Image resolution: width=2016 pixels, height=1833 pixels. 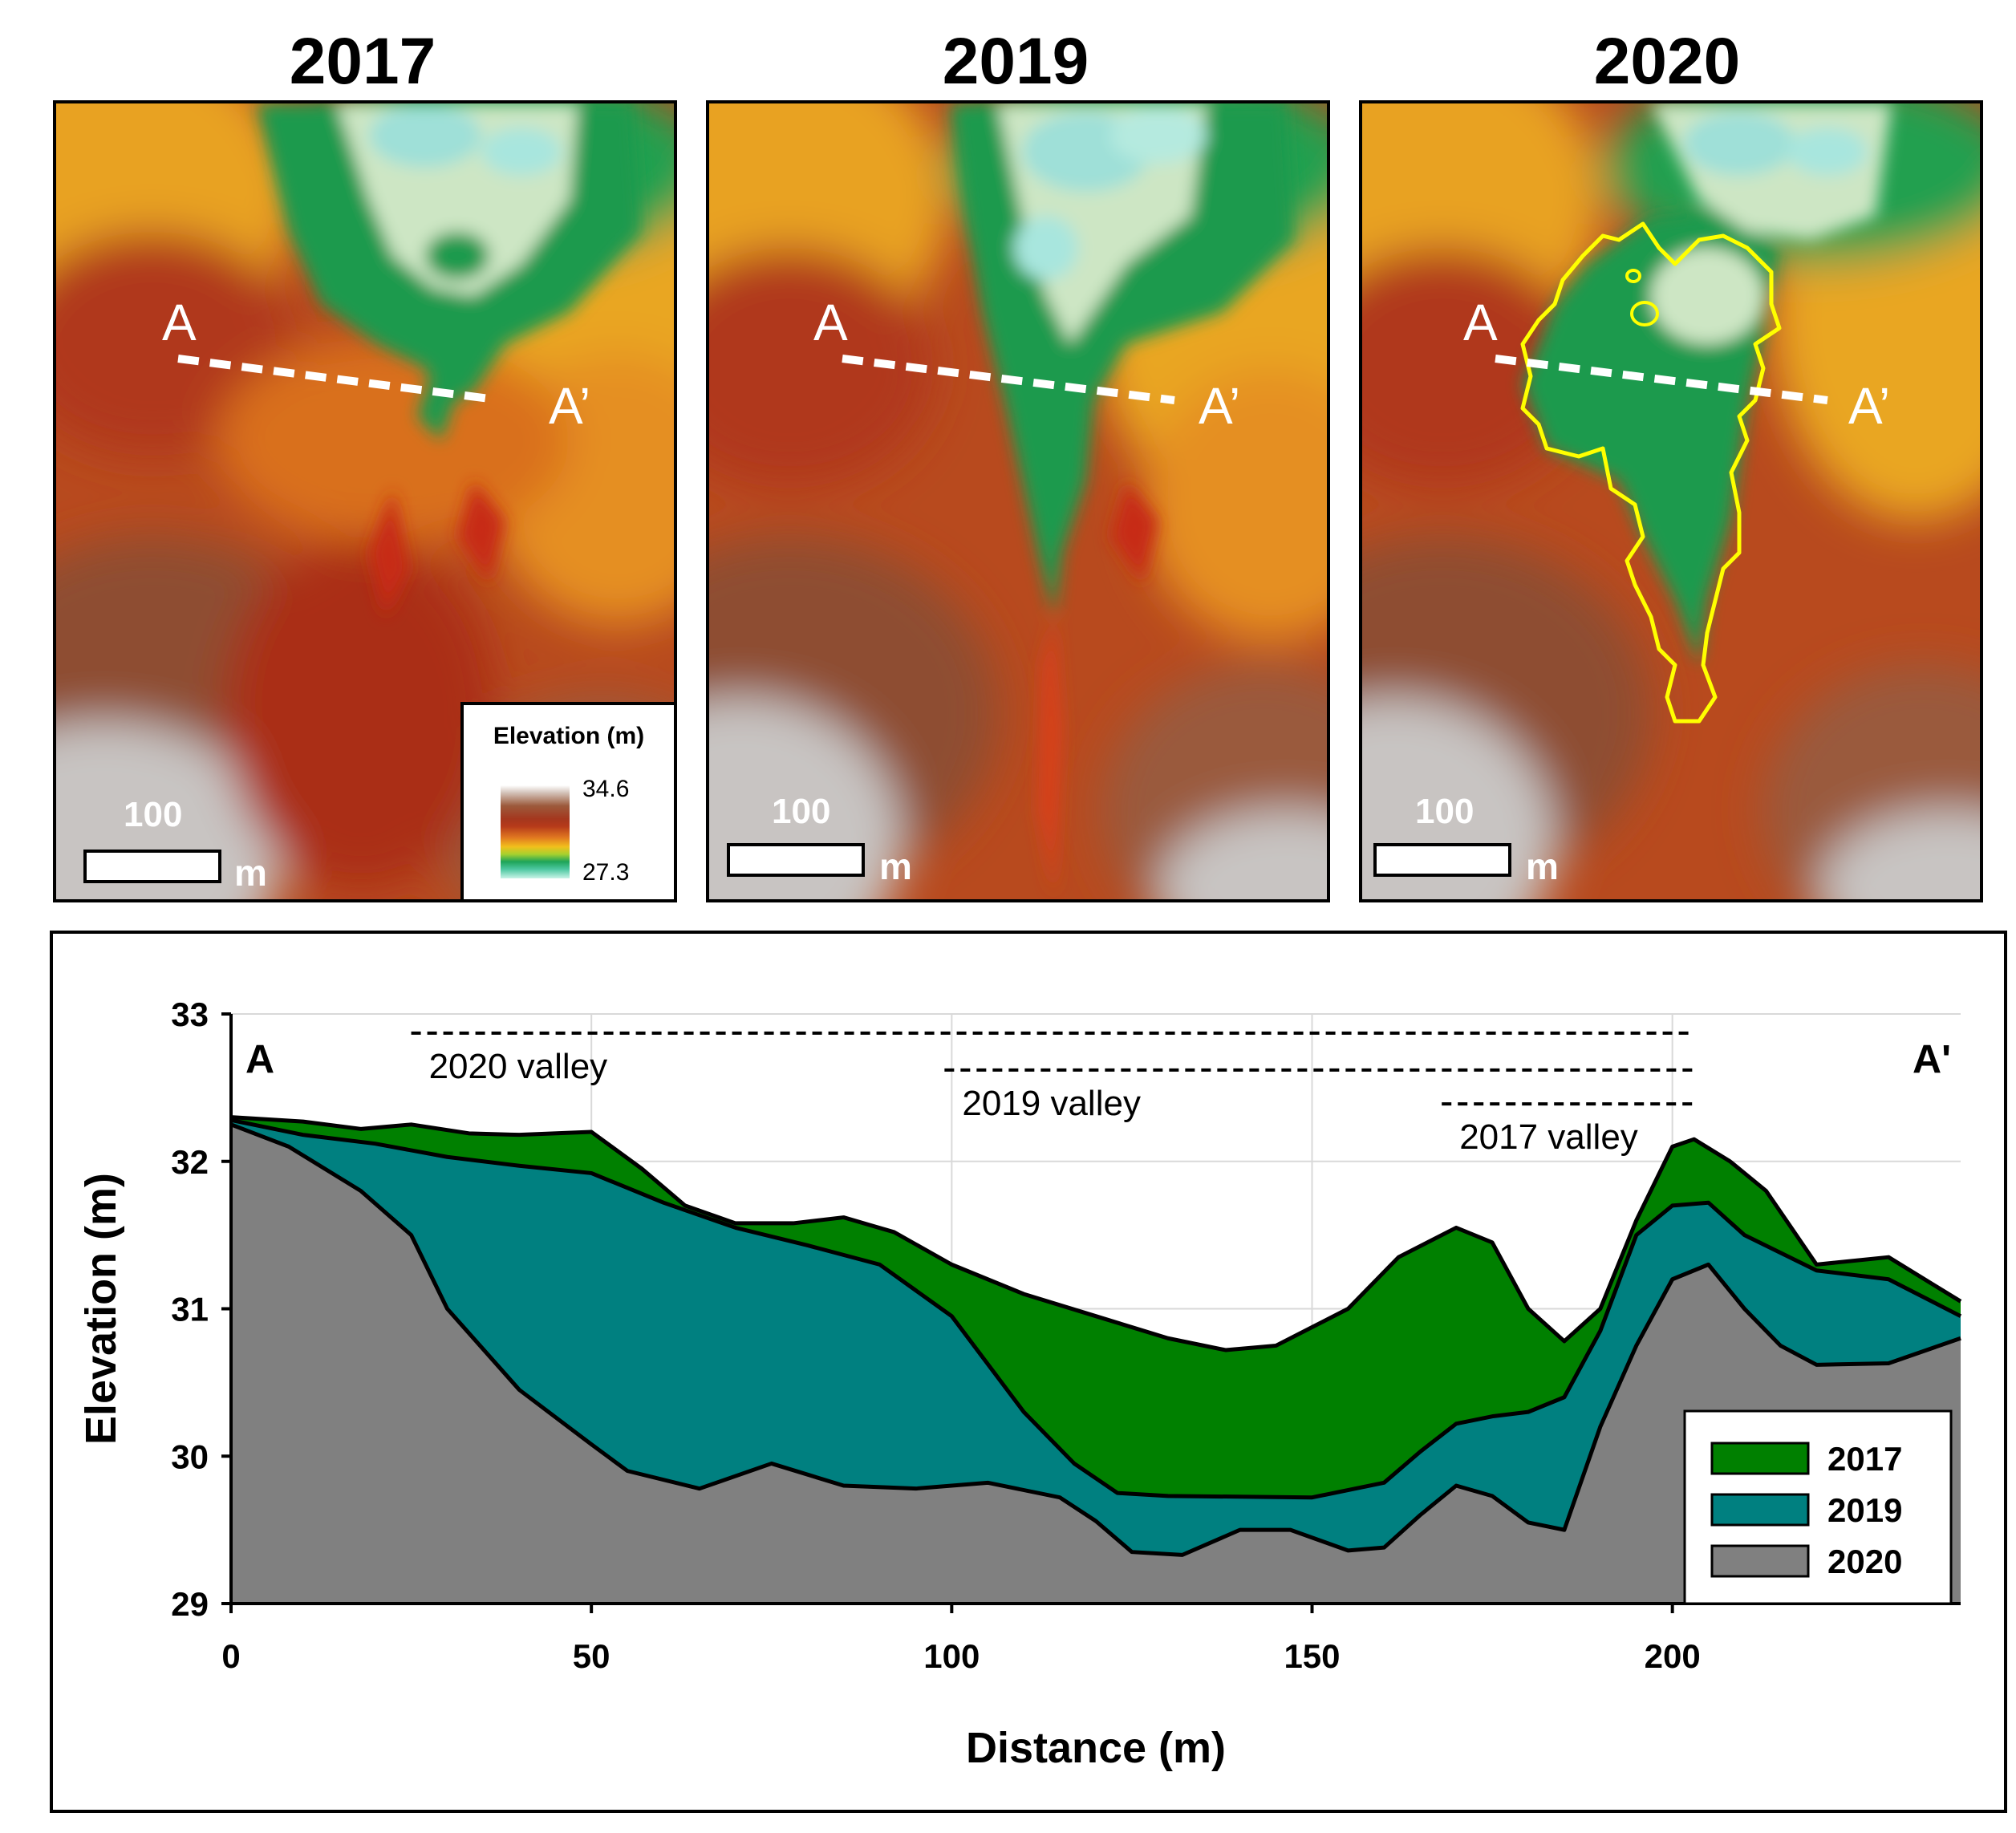 I want to click on legend-label-2017: 2017, so click(x=1864, y=1459).